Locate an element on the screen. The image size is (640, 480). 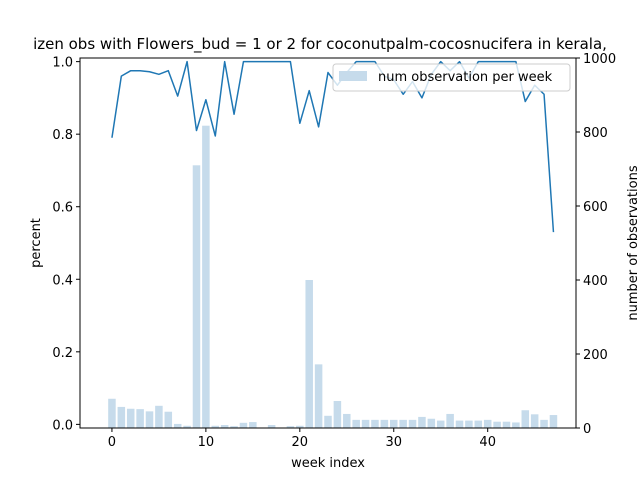
legend: num observation per week is located at coordinates (451, 77).